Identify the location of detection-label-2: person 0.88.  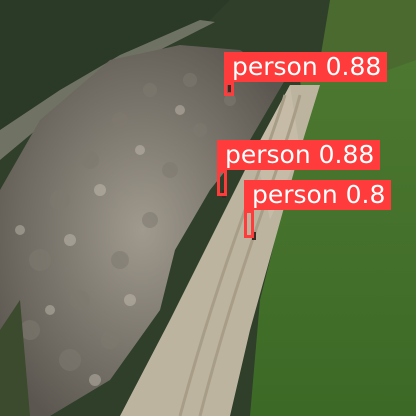
(298, 155).